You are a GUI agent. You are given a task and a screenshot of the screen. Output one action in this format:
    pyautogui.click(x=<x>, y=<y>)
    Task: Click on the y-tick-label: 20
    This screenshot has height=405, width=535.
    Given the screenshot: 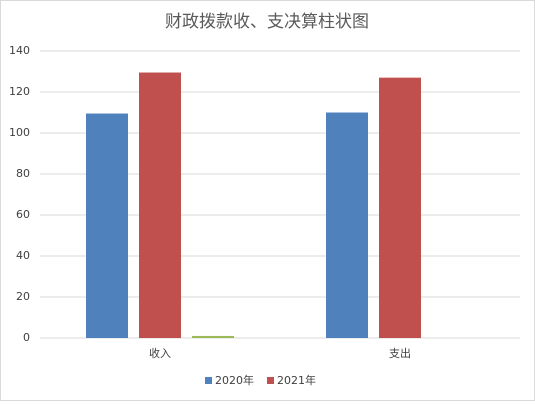 What is the action you would take?
    pyautogui.click(x=23, y=296)
    